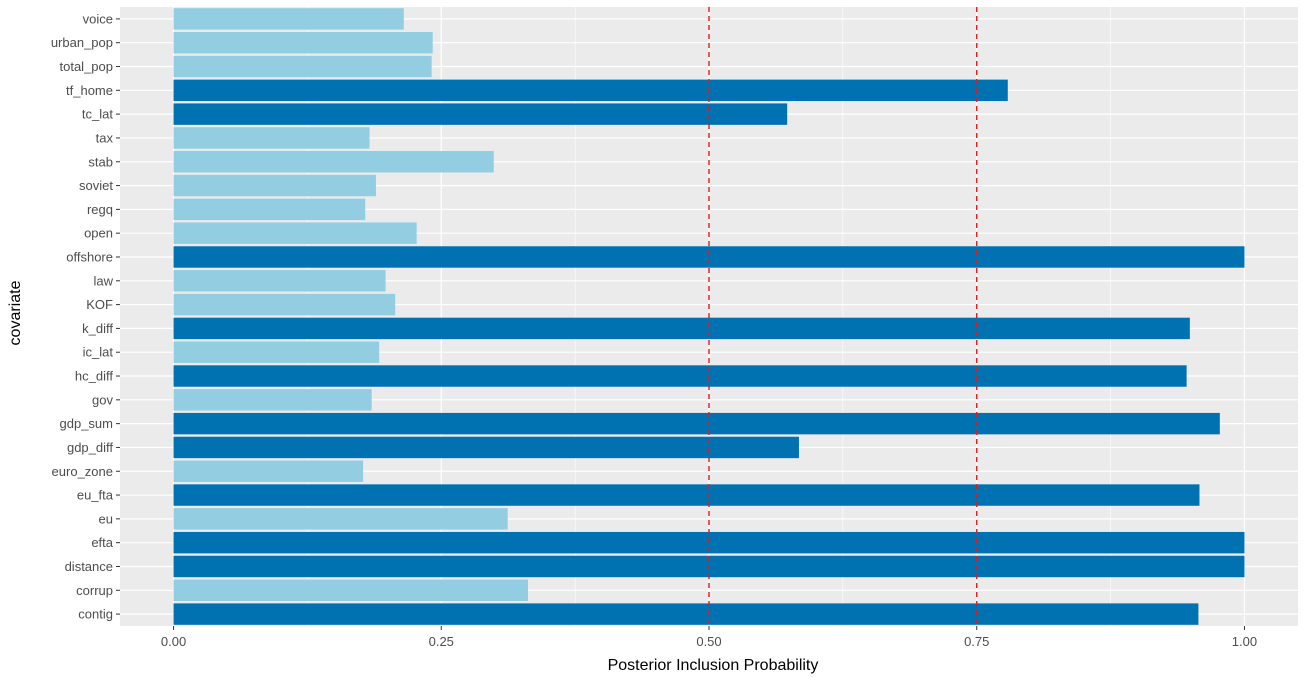  Describe the element at coordinates (486, 447) in the screenshot. I see `bar-gdp_diff` at that location.